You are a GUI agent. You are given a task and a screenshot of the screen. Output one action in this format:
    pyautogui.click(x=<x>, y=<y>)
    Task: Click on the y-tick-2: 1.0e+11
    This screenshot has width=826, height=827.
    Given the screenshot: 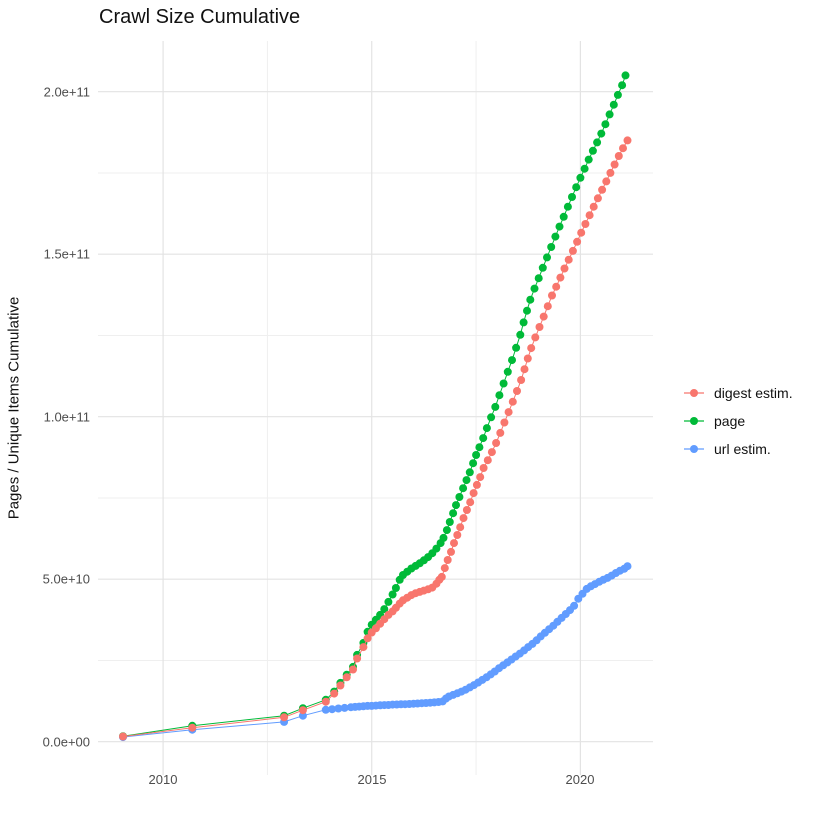 What is the action you would take?
    pyautogui.click(x=66, y=417)
    